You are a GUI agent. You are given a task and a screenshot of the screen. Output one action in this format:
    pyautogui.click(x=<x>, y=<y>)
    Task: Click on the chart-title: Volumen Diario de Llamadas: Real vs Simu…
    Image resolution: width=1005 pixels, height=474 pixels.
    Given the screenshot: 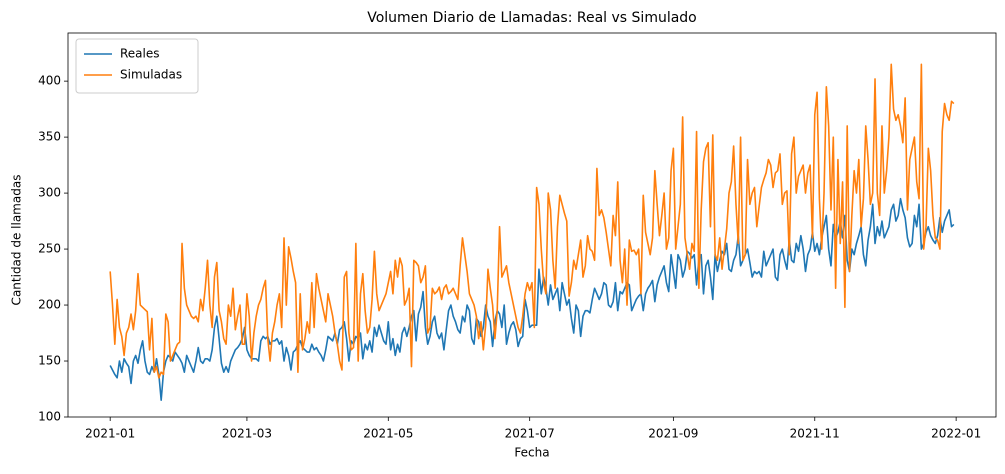 What is the action you would take?
    pyautogui.click(x=532, y=18)
    